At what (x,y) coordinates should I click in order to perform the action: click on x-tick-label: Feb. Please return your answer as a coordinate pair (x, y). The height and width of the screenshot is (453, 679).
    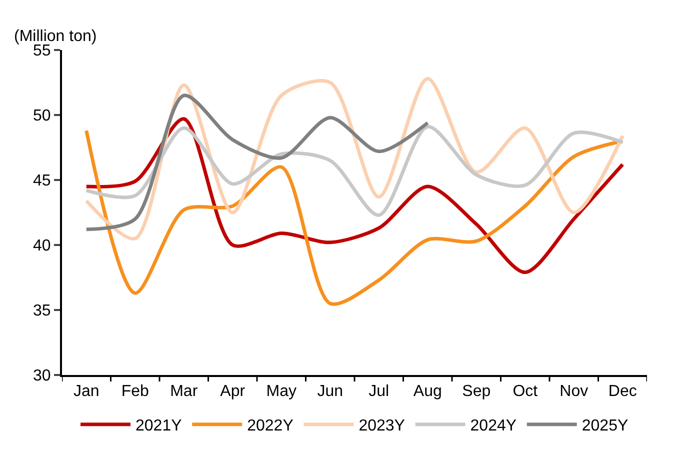
    Looking at the image, I should click on (135, 391).